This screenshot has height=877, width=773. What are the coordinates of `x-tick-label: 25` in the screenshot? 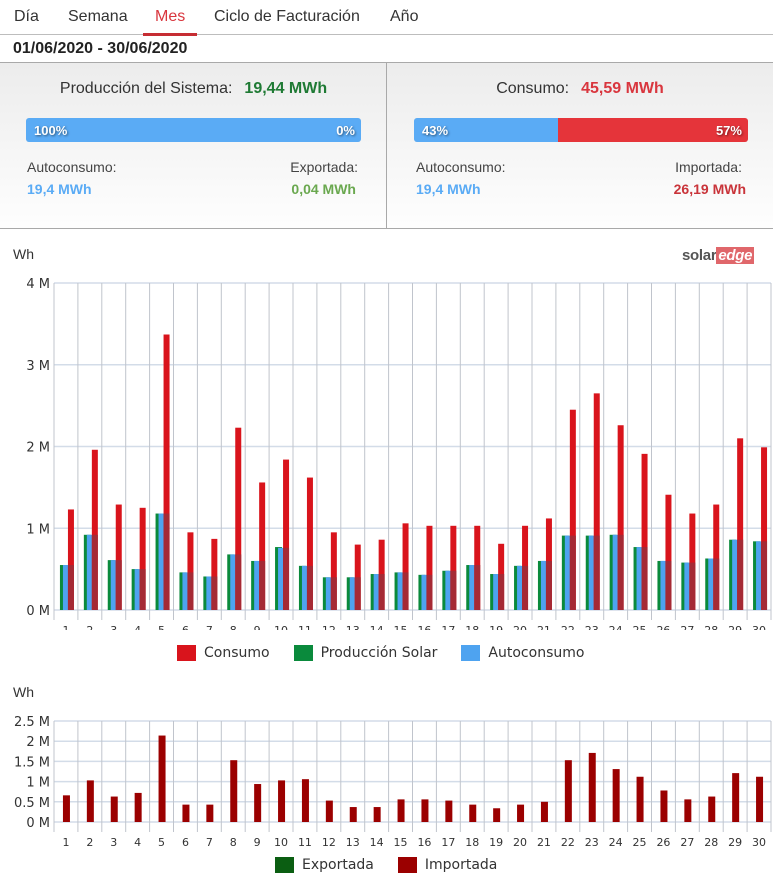 It's located at (640, 842).